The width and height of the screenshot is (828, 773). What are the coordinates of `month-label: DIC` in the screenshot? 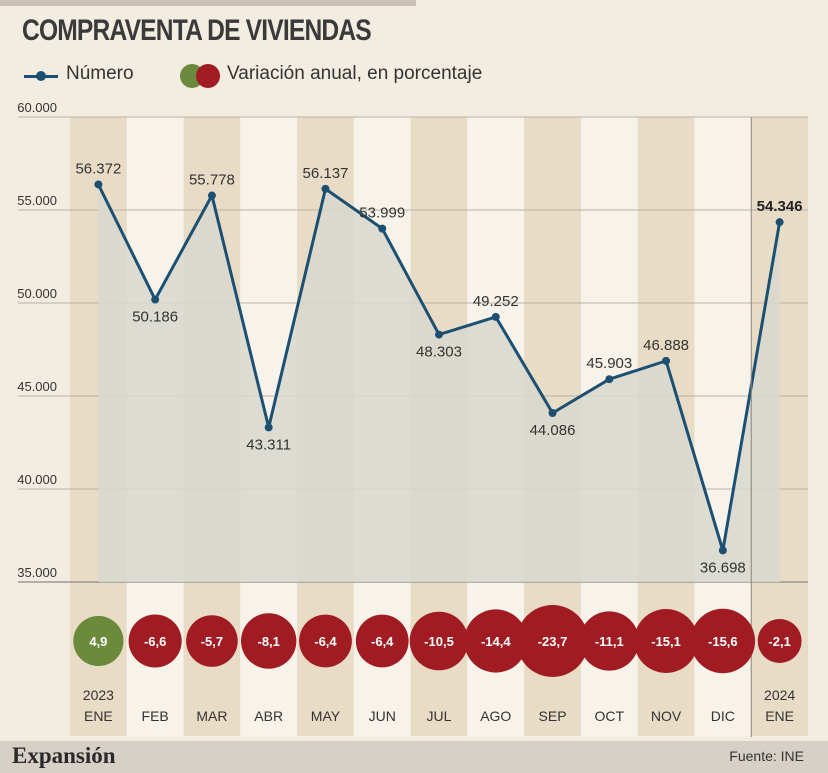 It's located at (723, 716).